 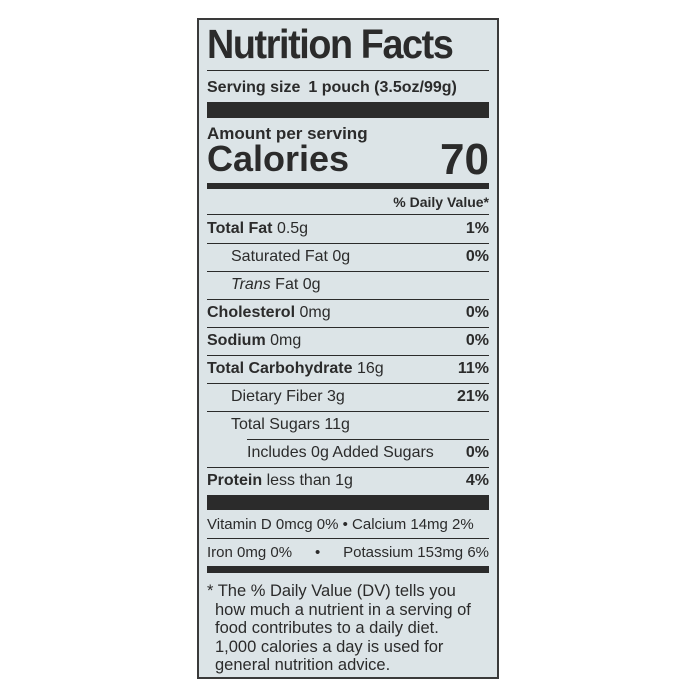 What do you see at coordinates (348, 340) in the screenshot?
I see `nutrient-sodium: Sodium 0mg 0%` at bounding box center [348, 340].